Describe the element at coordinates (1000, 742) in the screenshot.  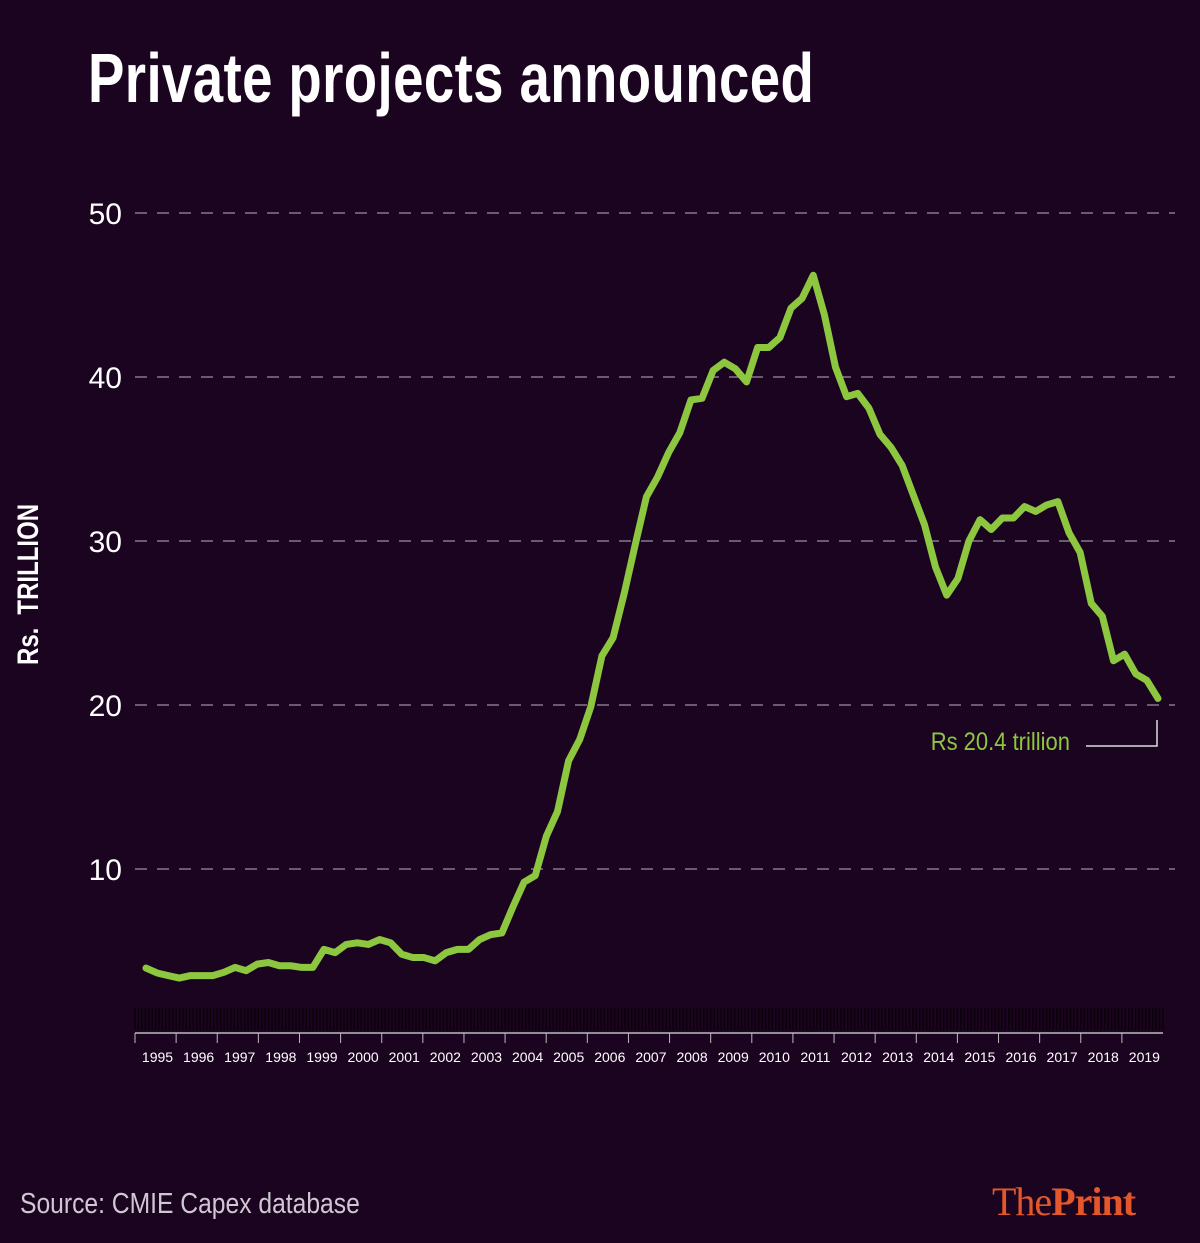
I see `annotation-label: Rs 20.4 trillion` at that location.